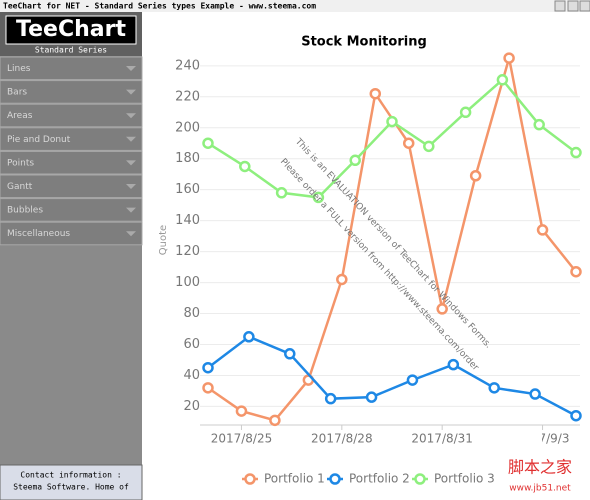 Image resolution: width=590 pixels, height=500 pixels. I want to click on y-tick-label: 180, so click(187, 158).